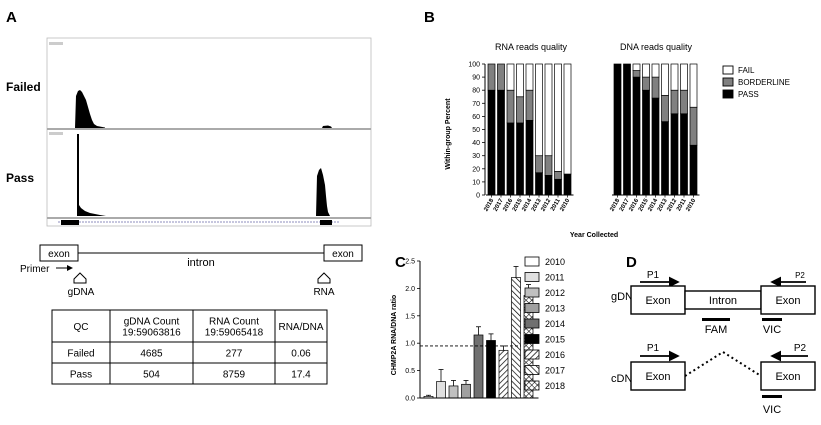 This screenshot has height=425, width=821. I want to click on intron-label: intron, so click(201, 263).